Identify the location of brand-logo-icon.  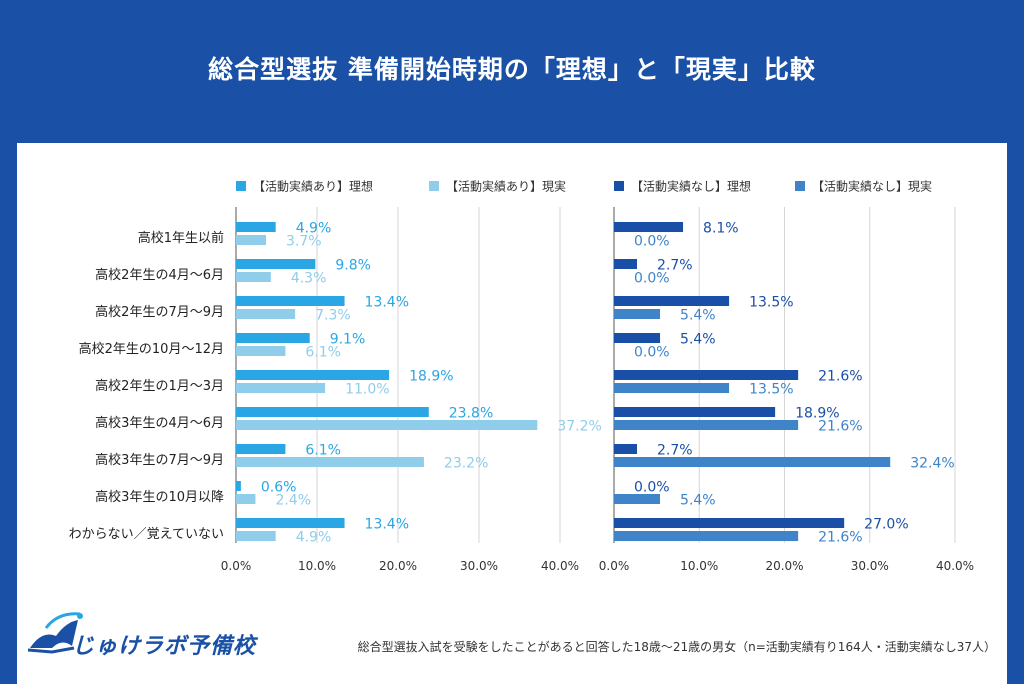
(55, 633).